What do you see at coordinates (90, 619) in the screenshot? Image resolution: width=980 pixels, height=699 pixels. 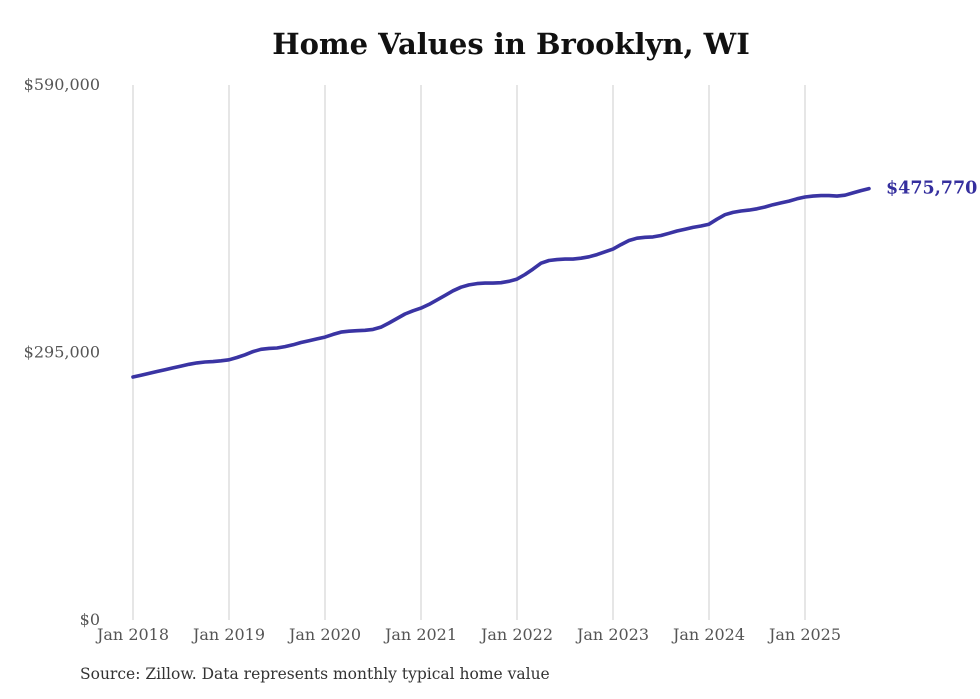 I see `y-tick-label: $0` at bounding box center [90, 619].